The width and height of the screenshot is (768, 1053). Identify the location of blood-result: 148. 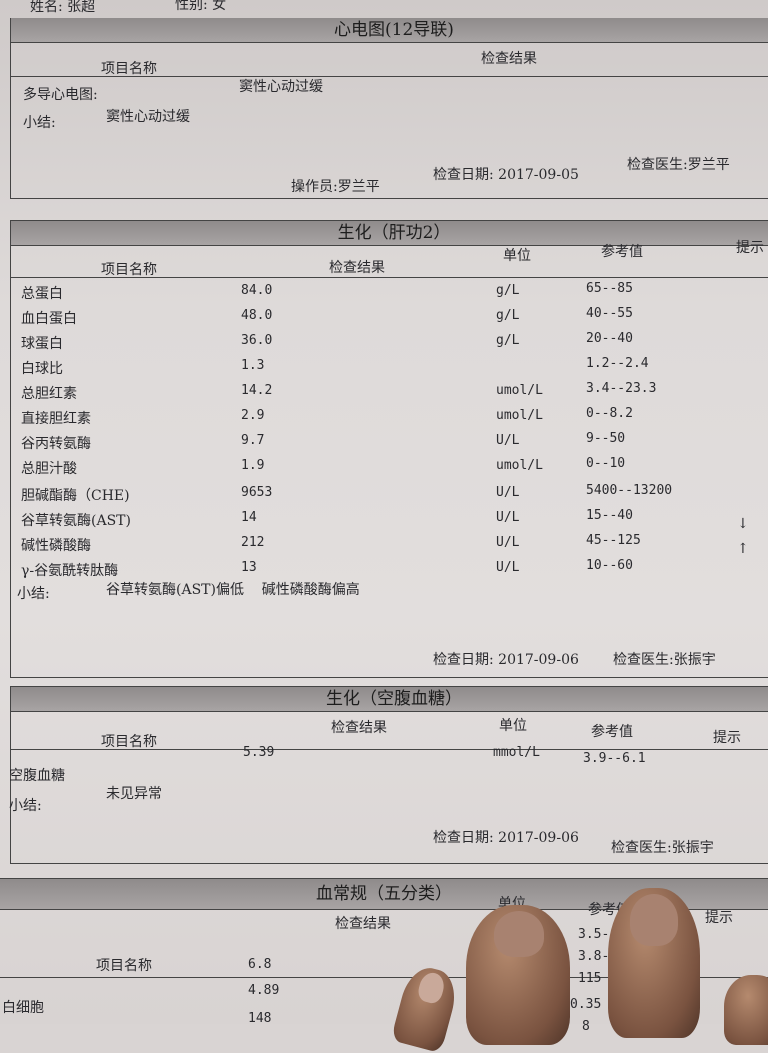
(260, 1018).